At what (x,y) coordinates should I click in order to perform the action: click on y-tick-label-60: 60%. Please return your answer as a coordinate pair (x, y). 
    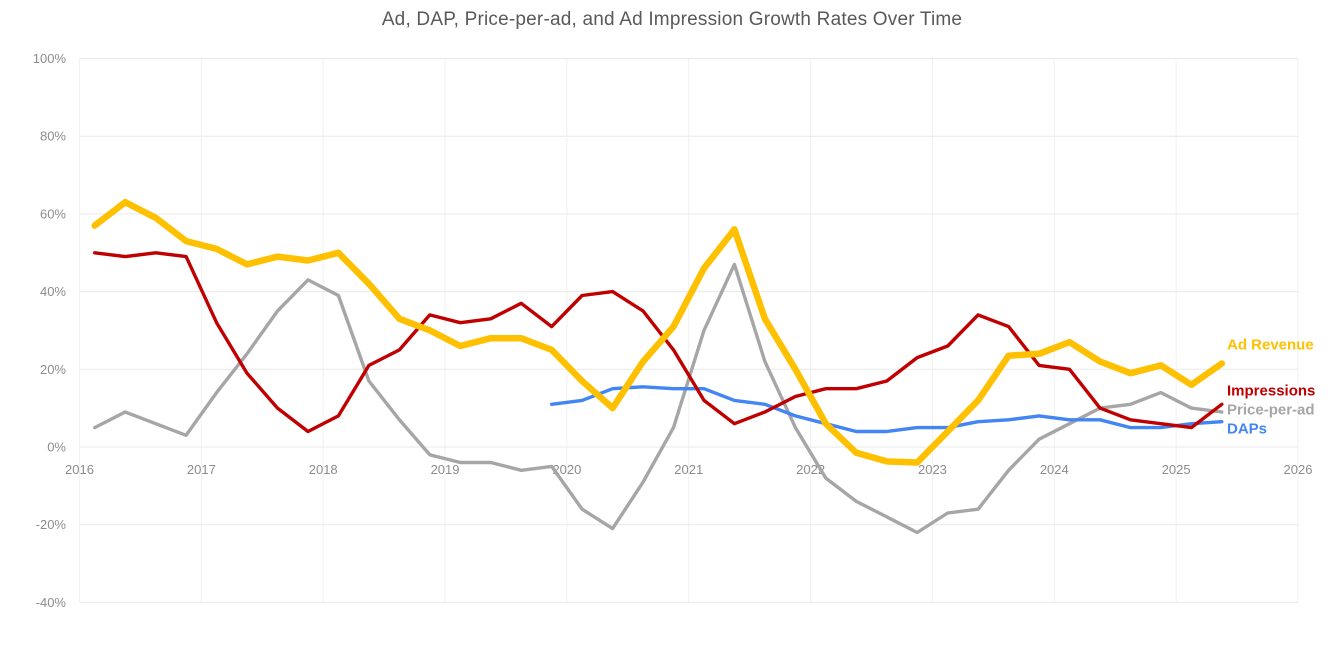
    Looking at the image, I should click on (53, 213).